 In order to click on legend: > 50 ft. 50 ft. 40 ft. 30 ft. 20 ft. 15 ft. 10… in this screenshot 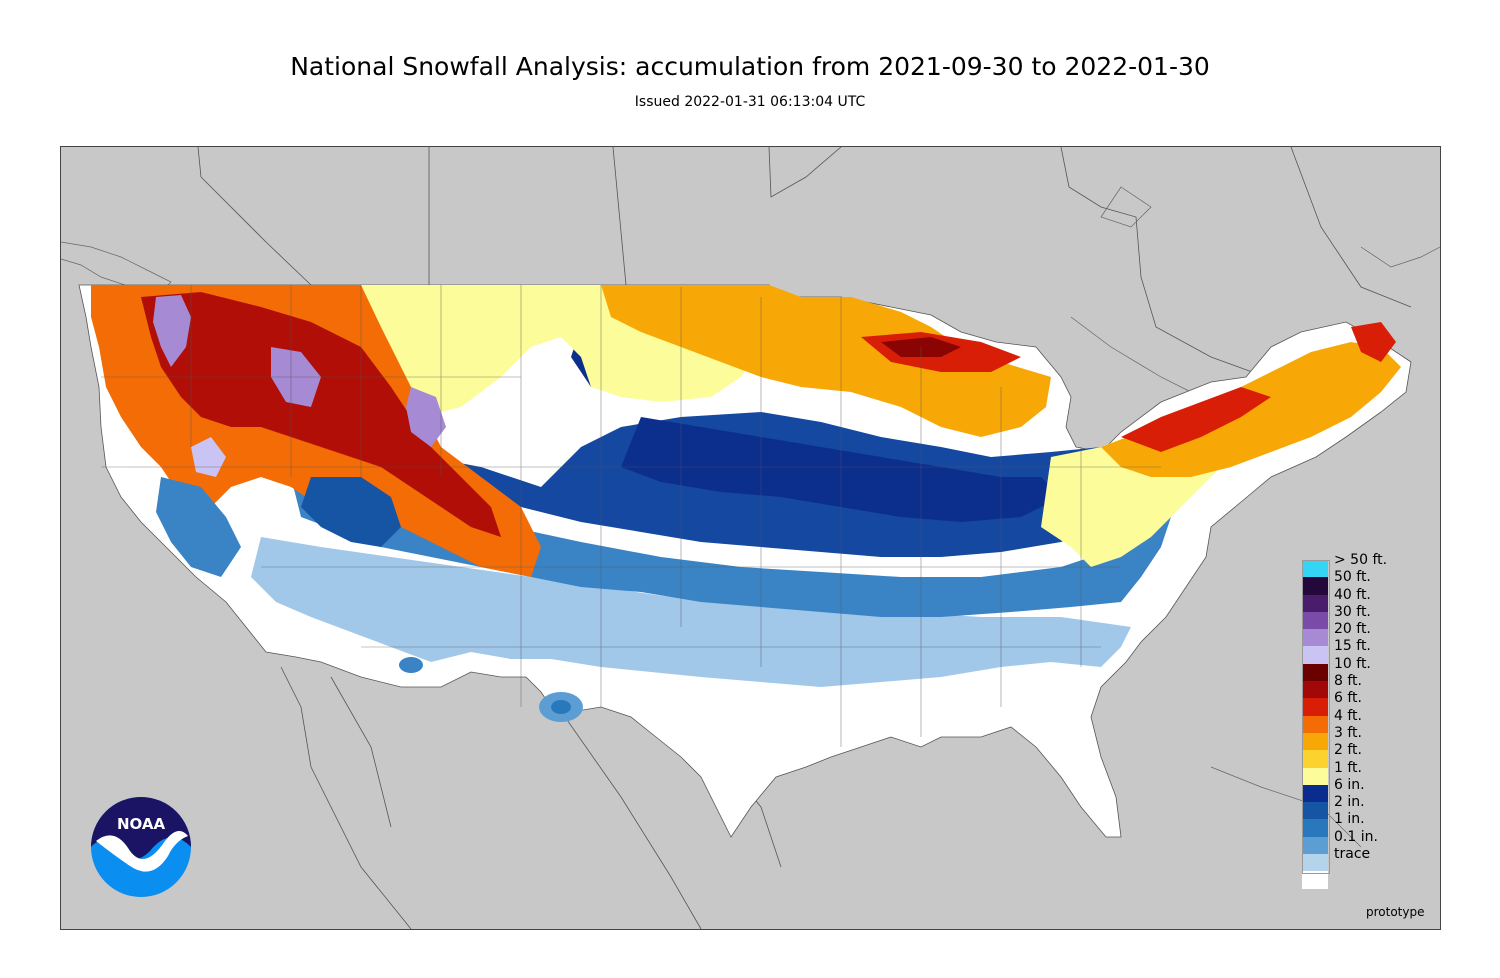, I will do `click(1362, 720)`.